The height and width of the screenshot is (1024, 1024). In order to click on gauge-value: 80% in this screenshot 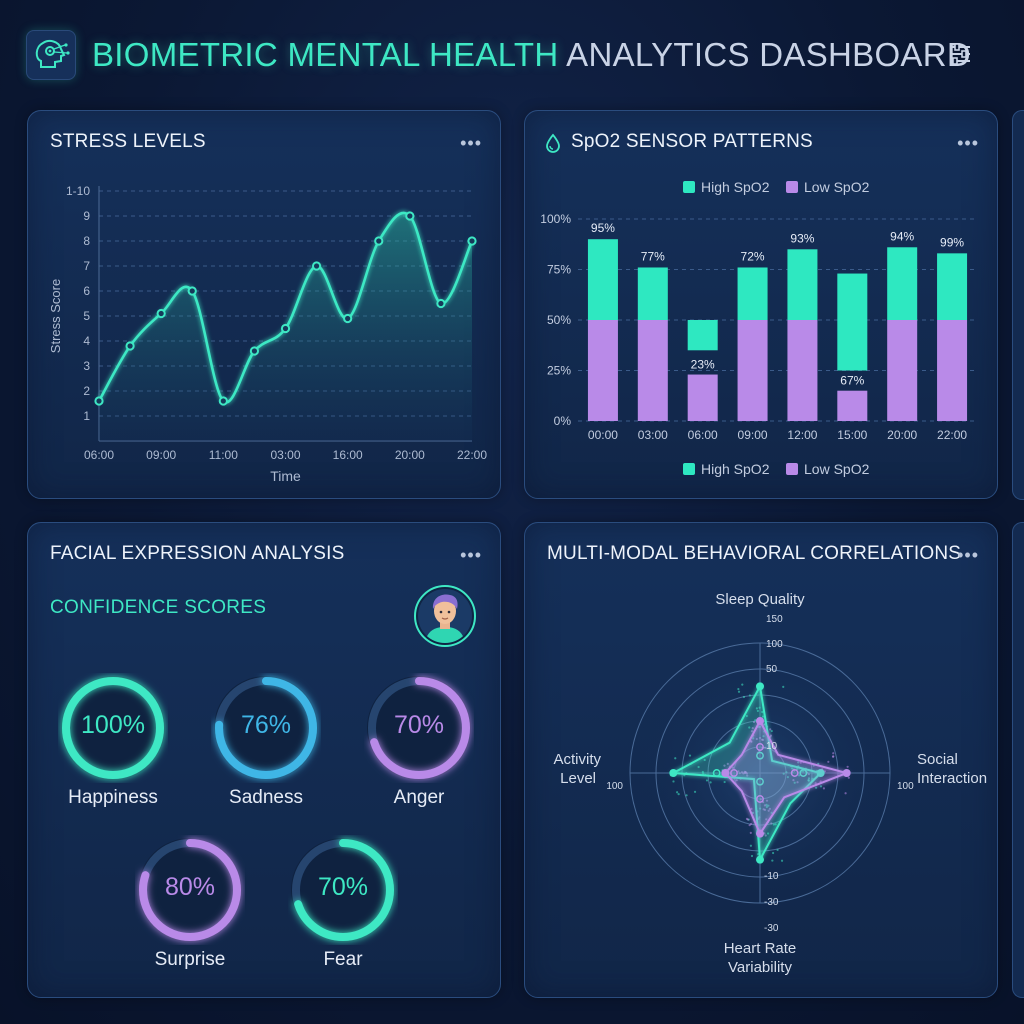, I will do `click(190, 887)`.